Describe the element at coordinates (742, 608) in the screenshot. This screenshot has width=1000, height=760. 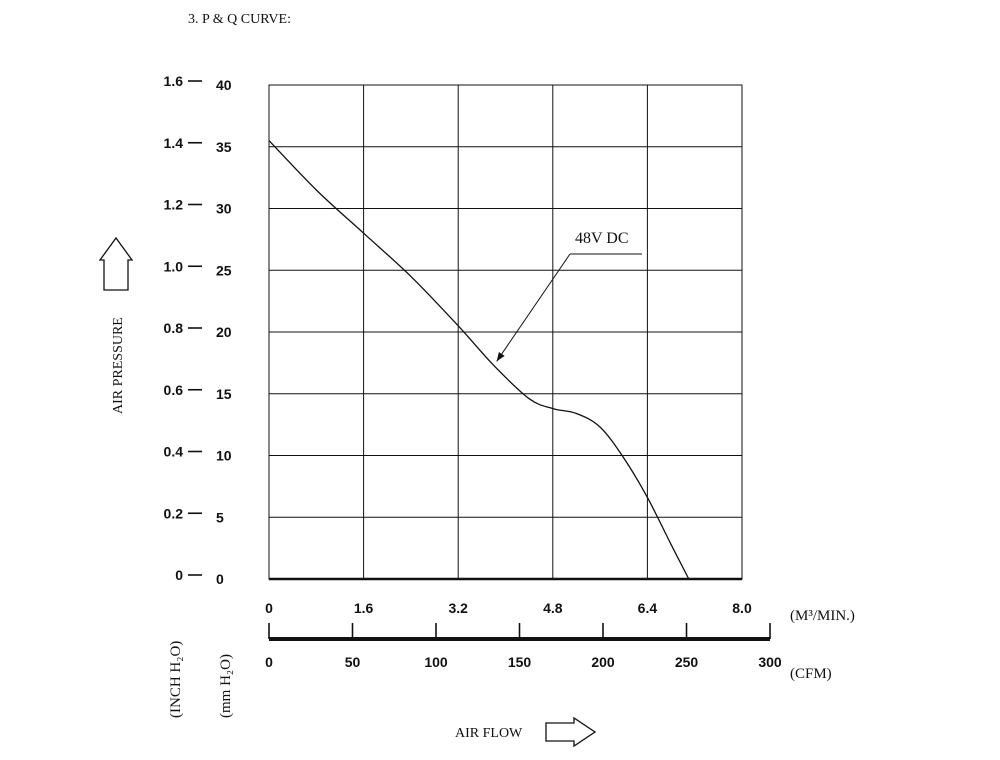
I see `x-tick-label-m3min: 8.0` at that location.